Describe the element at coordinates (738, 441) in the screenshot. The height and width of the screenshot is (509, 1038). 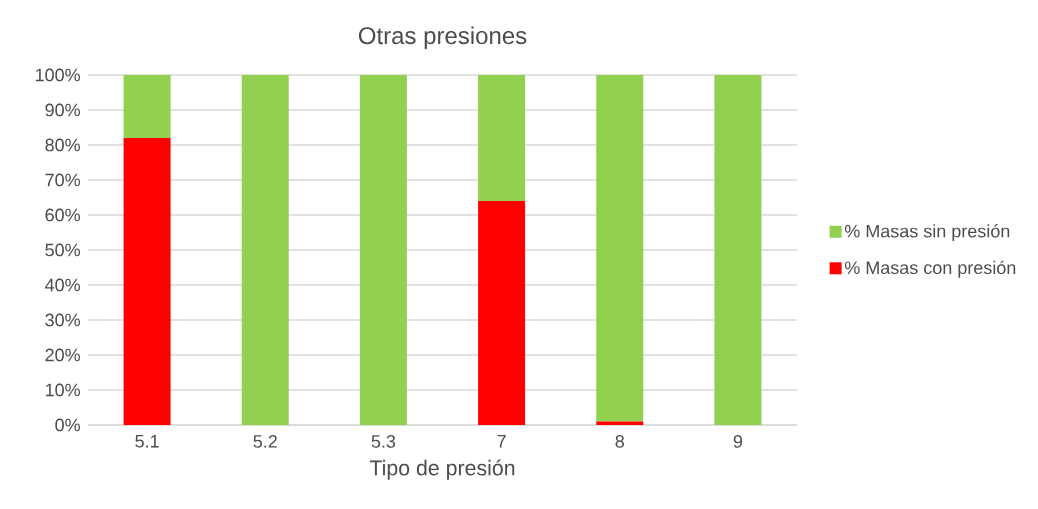
I see `x-tick-label: 9` at that location.